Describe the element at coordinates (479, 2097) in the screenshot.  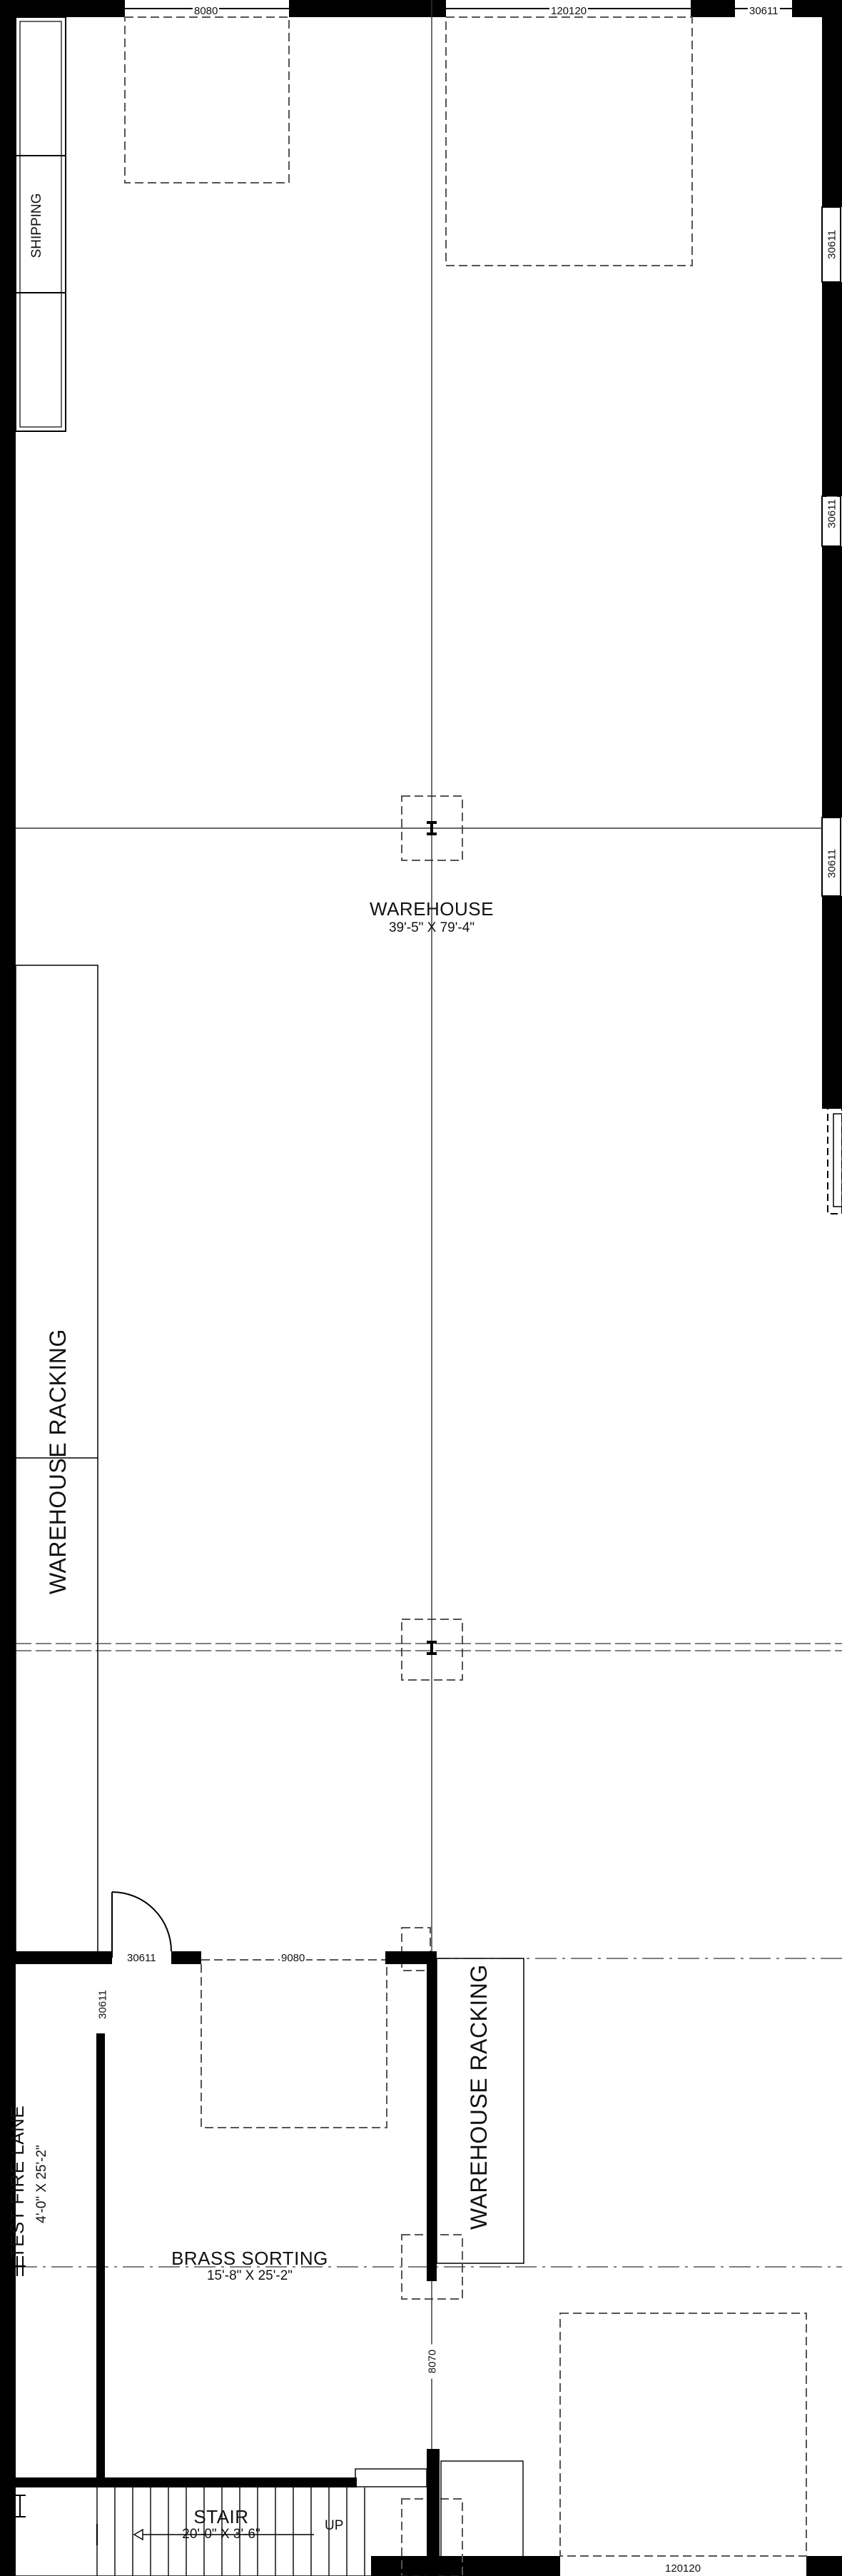
I see `area-label-warehouse-racking-right: WAREHOUSE RACKING` at that location.